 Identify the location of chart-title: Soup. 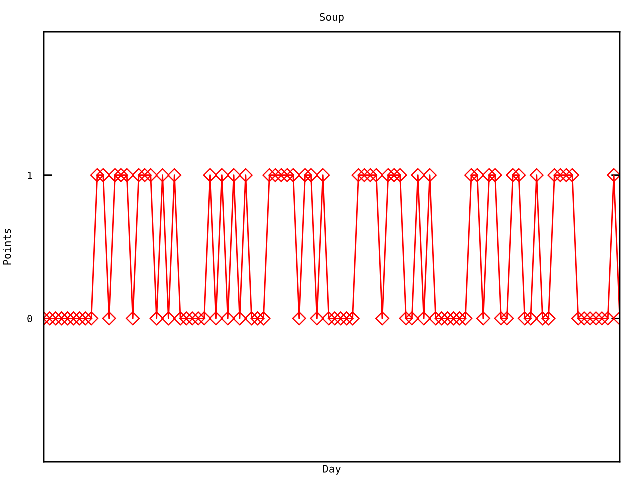
(332, 18).